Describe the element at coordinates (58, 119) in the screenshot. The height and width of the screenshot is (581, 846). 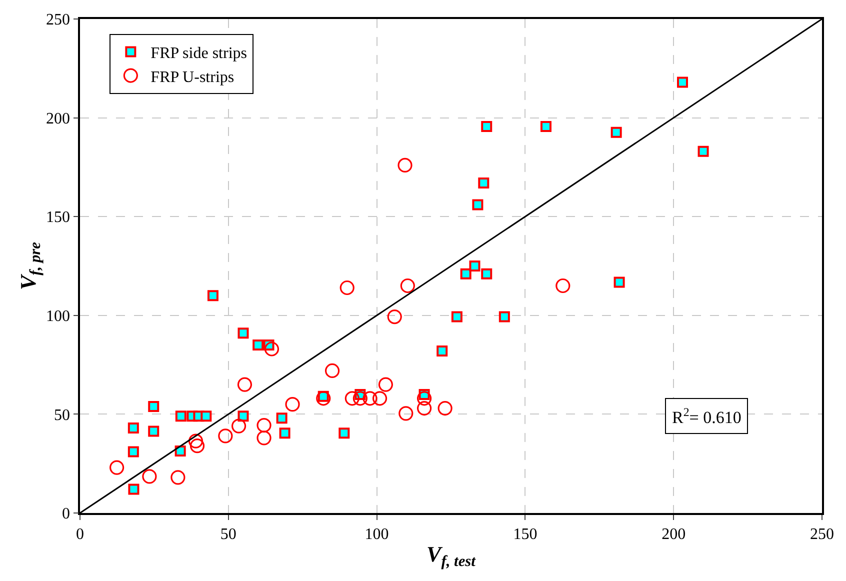
I see `y-tick-label: 200` at that location.